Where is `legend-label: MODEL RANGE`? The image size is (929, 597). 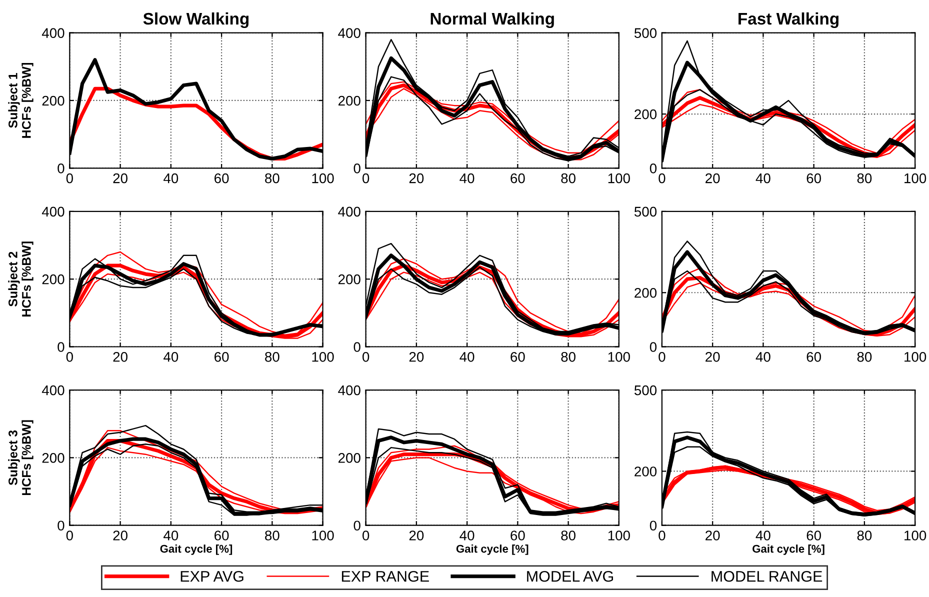
legend-label: MODEL RANGE is located at coordinates (767, 576).